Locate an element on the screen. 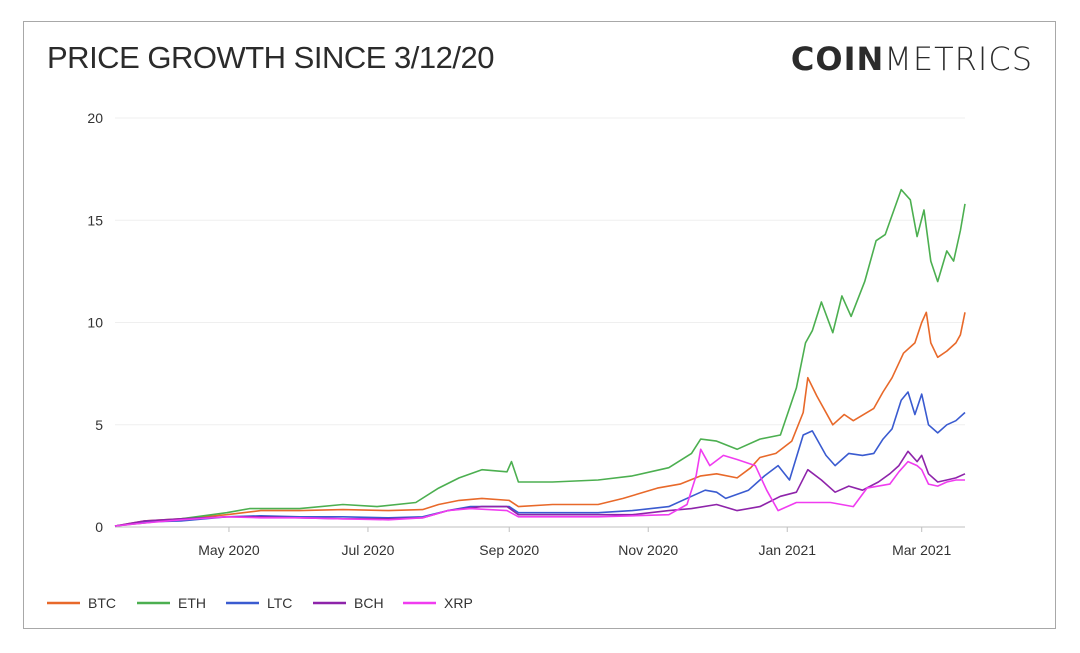  logo-bold-text: COIN is located at coordinates (837, 59).